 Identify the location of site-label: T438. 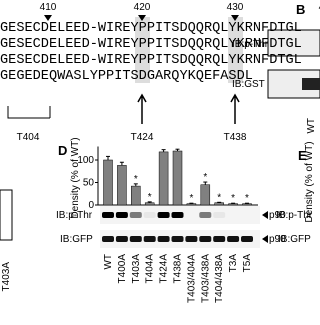
(235, 137).